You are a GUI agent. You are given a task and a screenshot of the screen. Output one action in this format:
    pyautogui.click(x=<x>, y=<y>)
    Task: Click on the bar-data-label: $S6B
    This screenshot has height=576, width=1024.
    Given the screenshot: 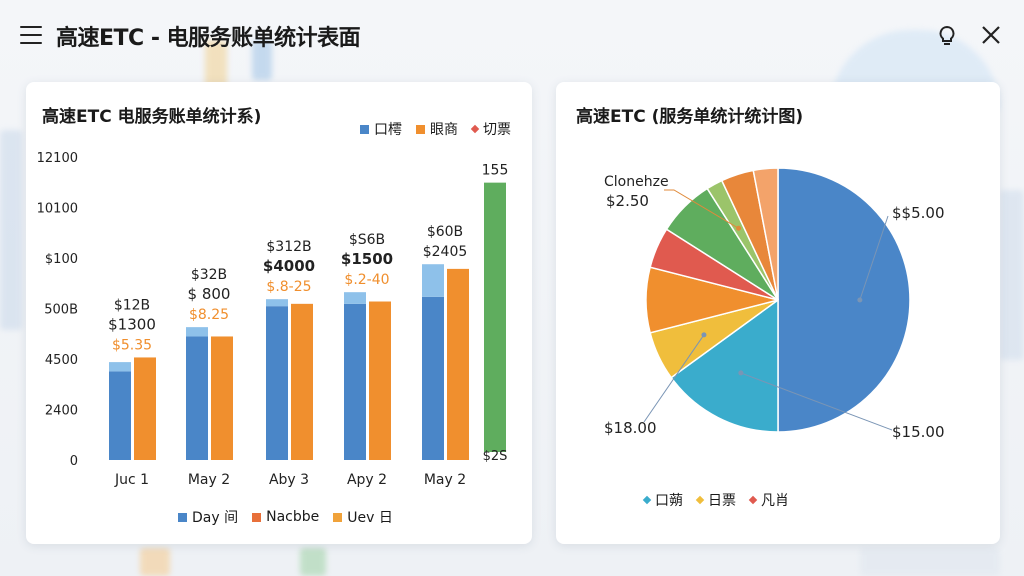 What is the action you would take?
    pyautogui.click(x=367, y=240)
    